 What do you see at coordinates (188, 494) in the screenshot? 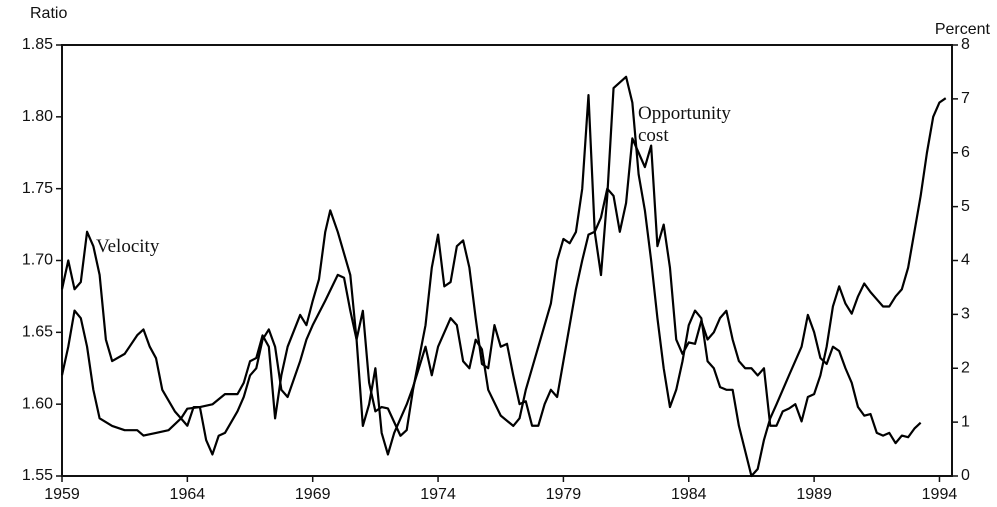
I see `x-tick-label: 1964` at bounding box center [188, 494].